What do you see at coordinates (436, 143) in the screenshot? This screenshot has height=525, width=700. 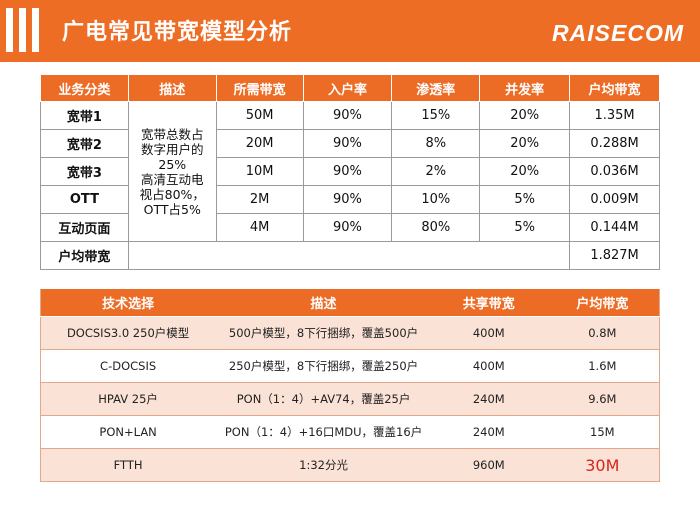 I see `penetration-cell: 8%` at bounding box center [436, 143].